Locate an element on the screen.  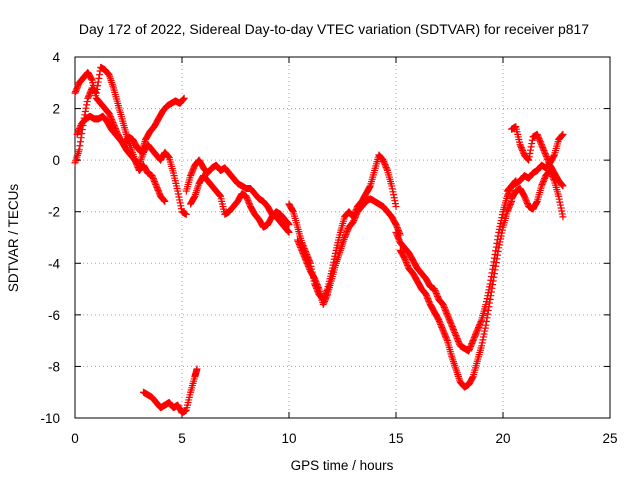
series-trace-e is located at coordinates (237, 196).